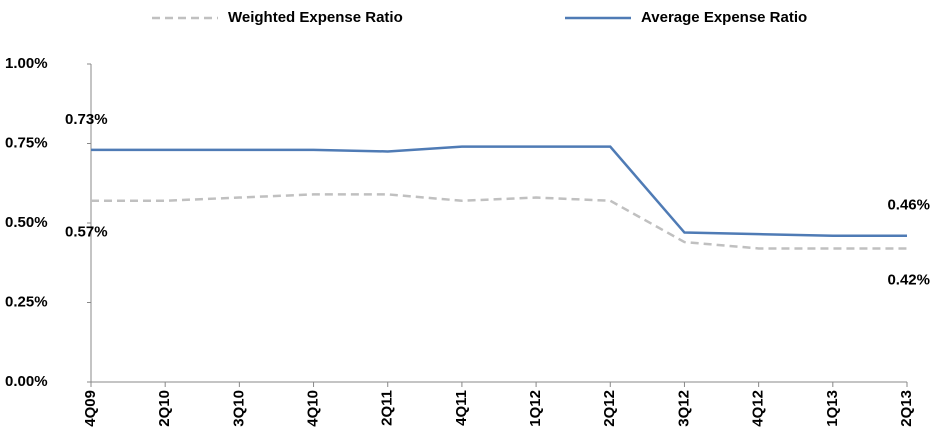 The width and height of the screenshot is (934, 446). I want to click on x-tick-label: 2Q11, so click(387, 408).